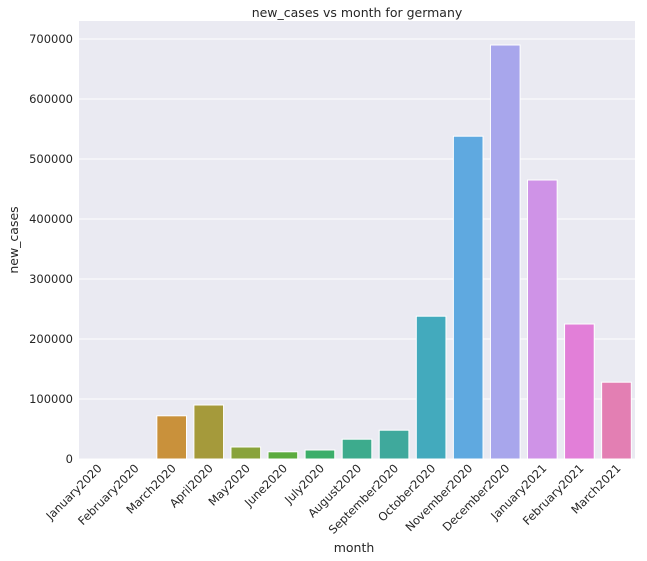 The width and height of the screenshot is (647, 561). Describe the element at coordinates (579, 391) in the screenshot. I see `bar-February2021` at that location.